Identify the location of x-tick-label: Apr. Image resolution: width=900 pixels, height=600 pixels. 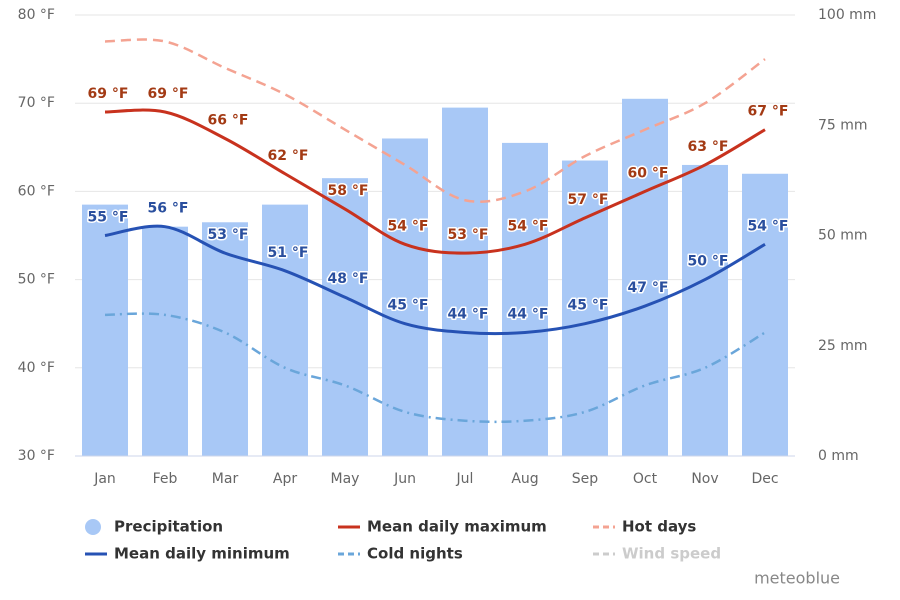
(285, 479).